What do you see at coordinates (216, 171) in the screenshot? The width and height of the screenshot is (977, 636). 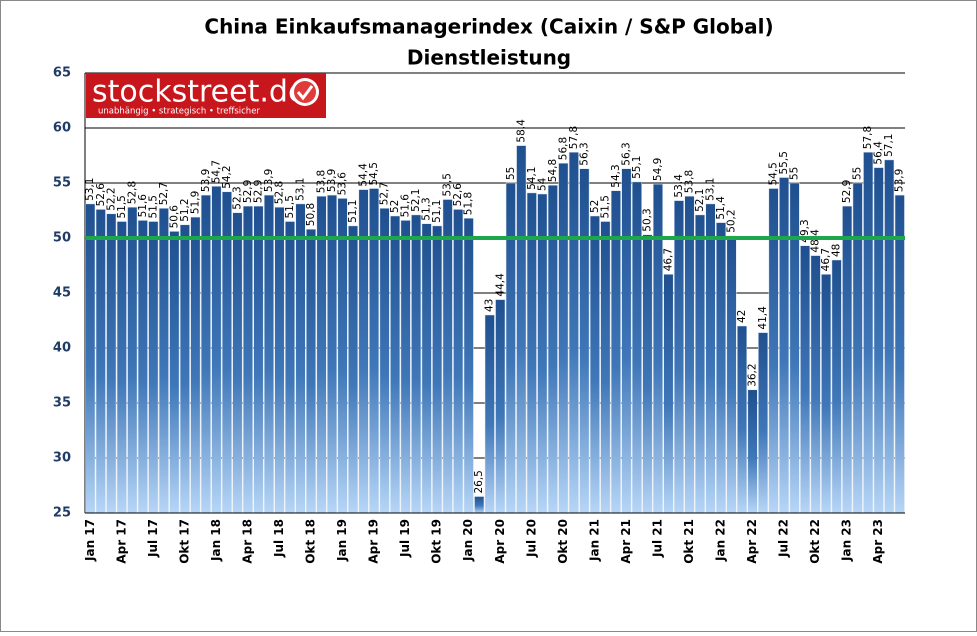 I see `value-label: 54,7` at bounding box center [216, 171].